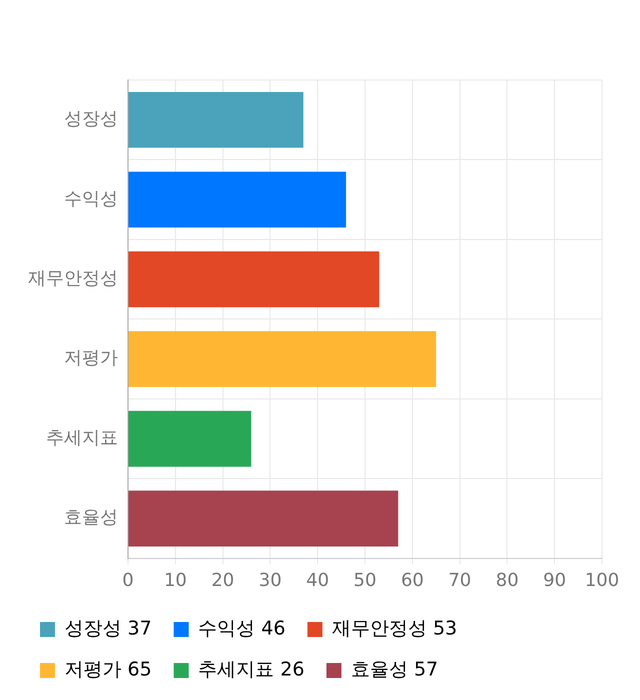 Image resolution: width=640 pixels, height=700 pixels. Describe the element at coordinates (412, 580) in the screenshot. I see `x-tick-label: 60` at that location.